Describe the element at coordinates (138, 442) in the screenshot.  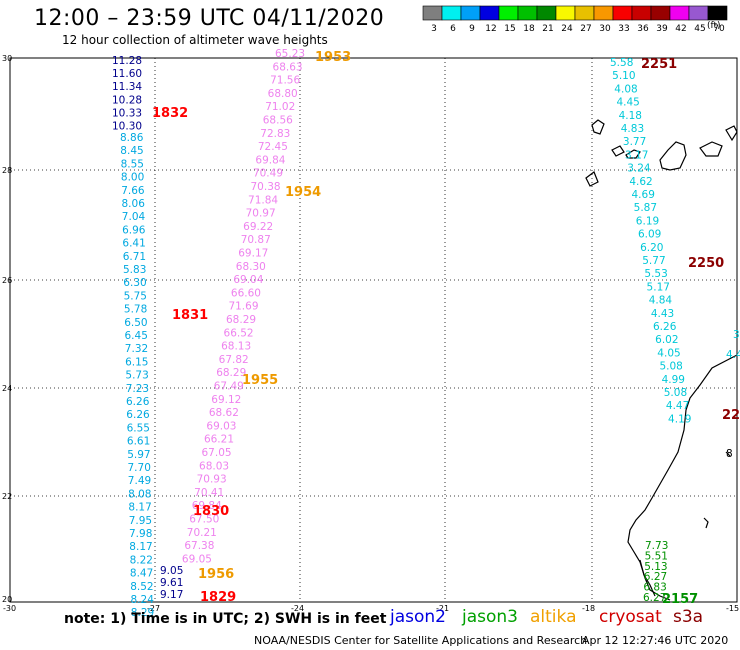
I see `wave-height-value: 6.61` at that location.